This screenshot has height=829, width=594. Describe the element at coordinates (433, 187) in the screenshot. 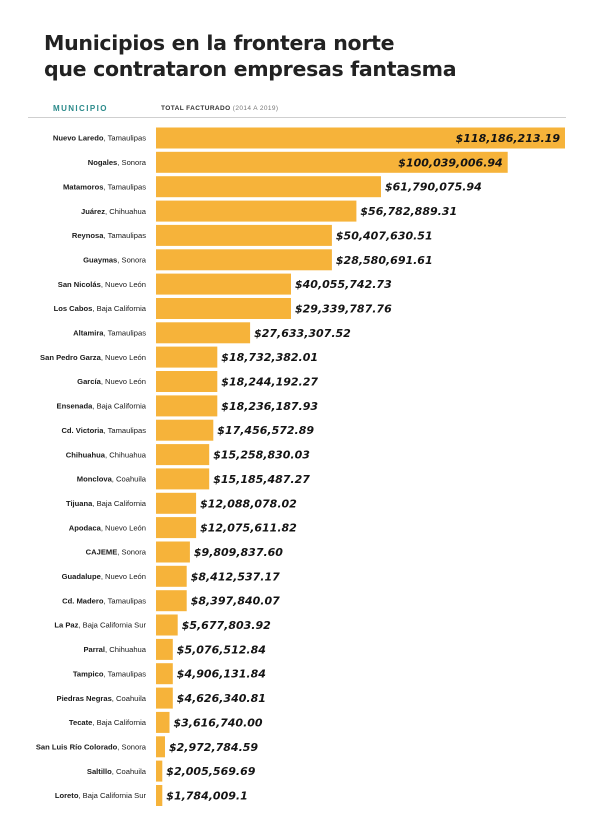

I see `value-label: $61,790,075.94` at that location.